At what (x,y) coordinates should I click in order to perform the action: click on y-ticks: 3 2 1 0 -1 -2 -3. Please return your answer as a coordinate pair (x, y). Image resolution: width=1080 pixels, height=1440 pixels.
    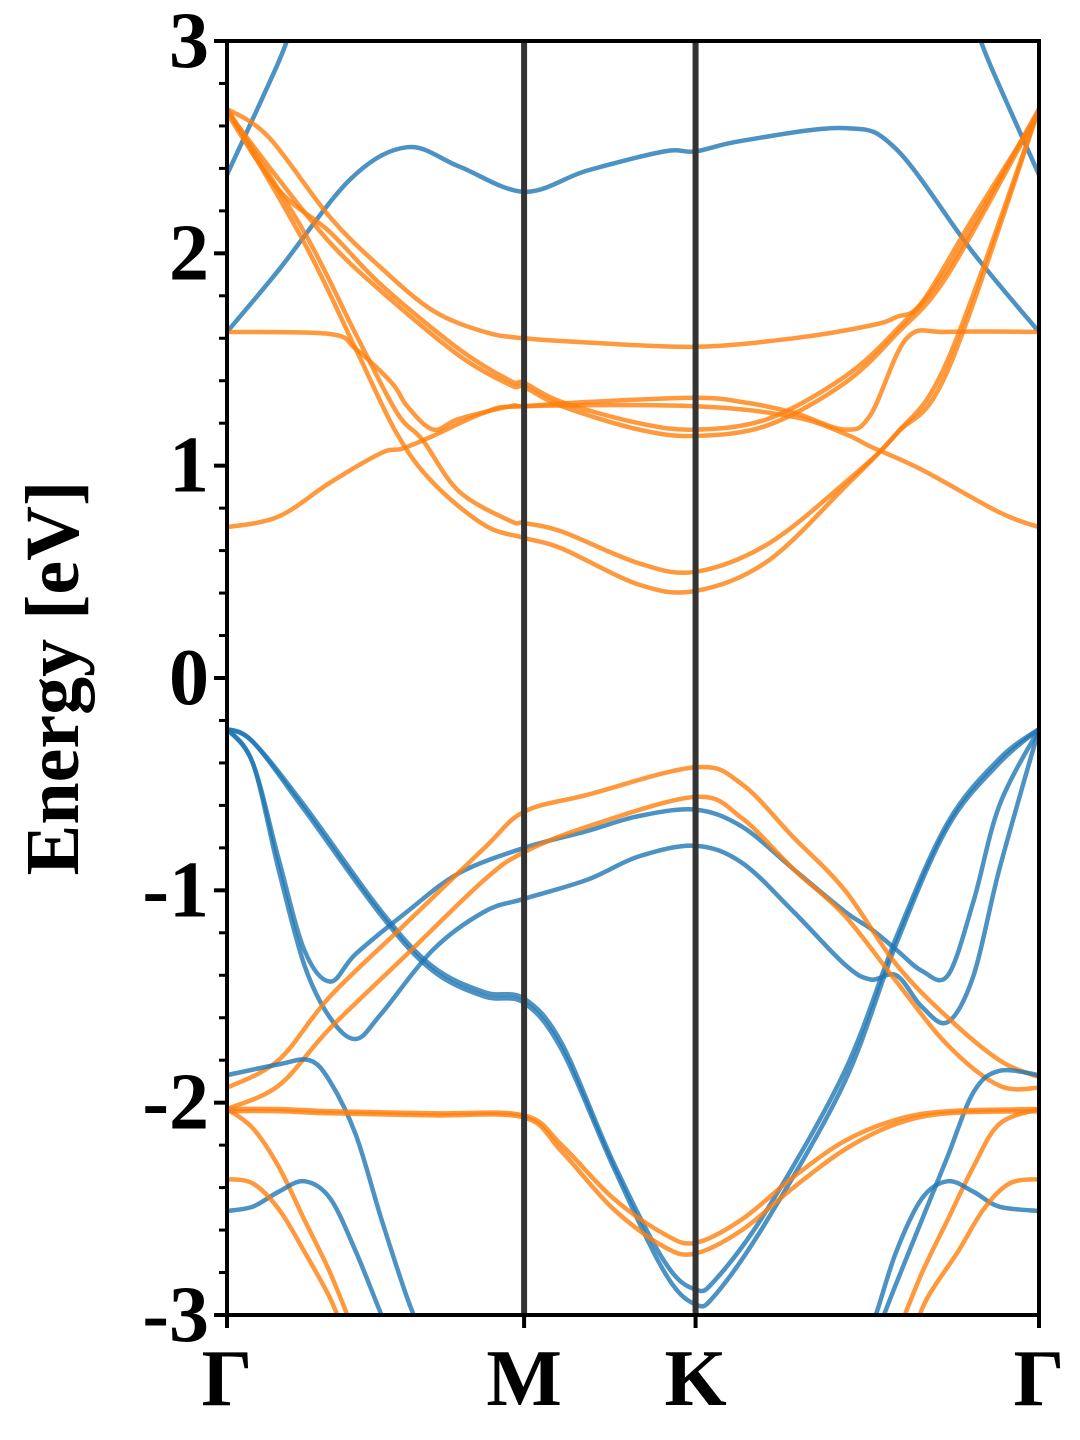
    Looking at the image, I should click on (184, 679).